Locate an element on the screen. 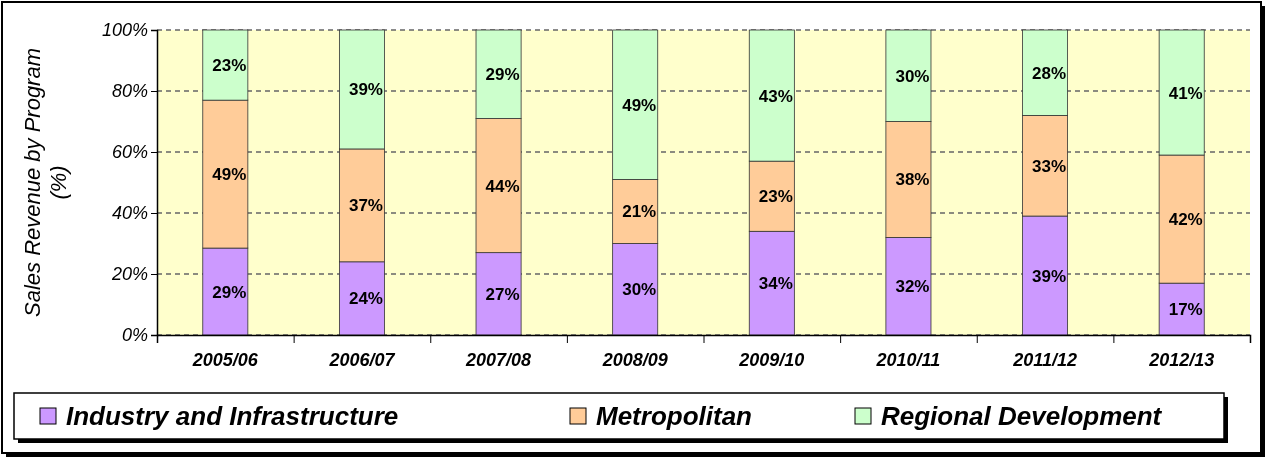  x-tick-label: 2010/11 is located at coordinates (908, 360).